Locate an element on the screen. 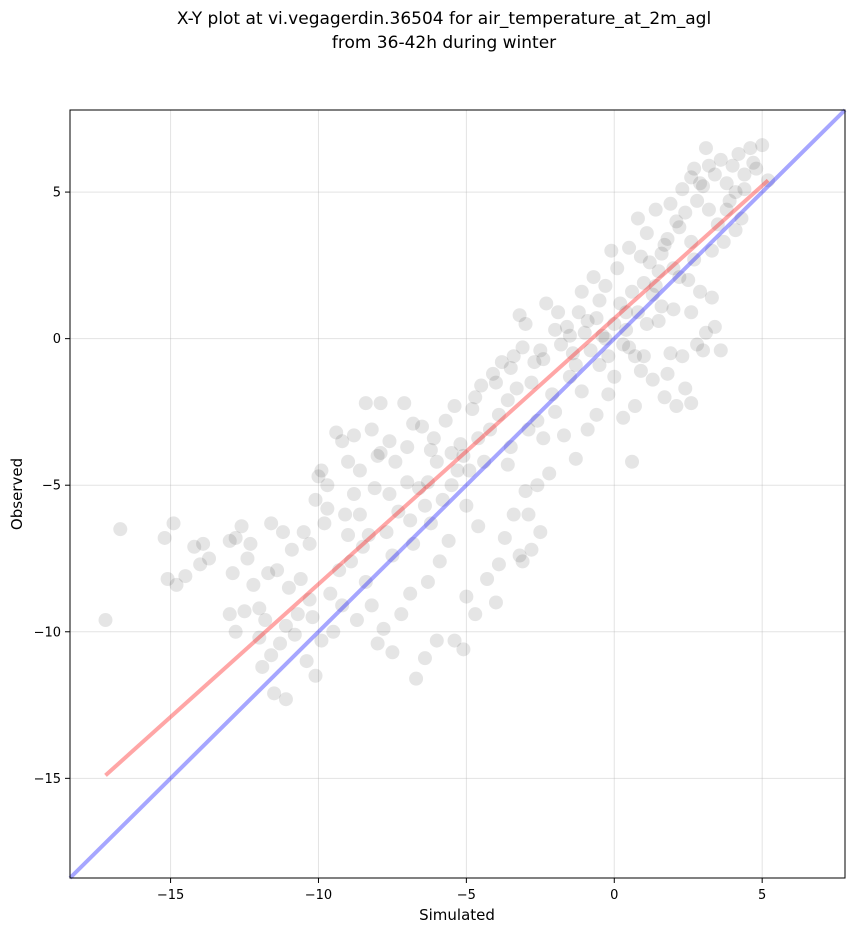 This screenshot has width=854, height=934. x-tick-label: 0 is located at coordinates (614, 895).